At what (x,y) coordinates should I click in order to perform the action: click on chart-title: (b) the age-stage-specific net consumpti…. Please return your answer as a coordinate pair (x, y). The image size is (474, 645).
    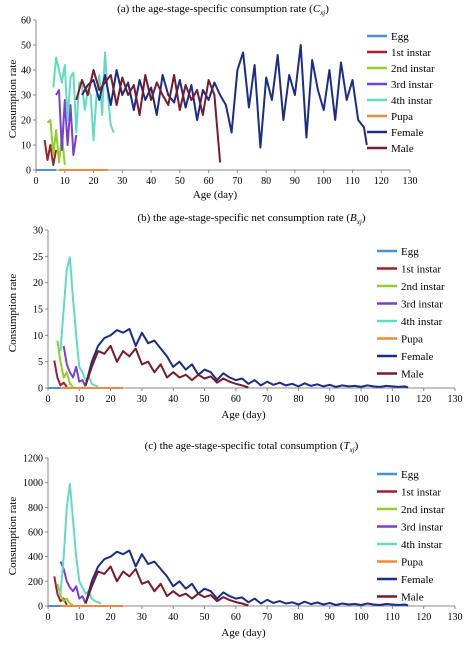
    Looking at the image, I should click on (251, 219).